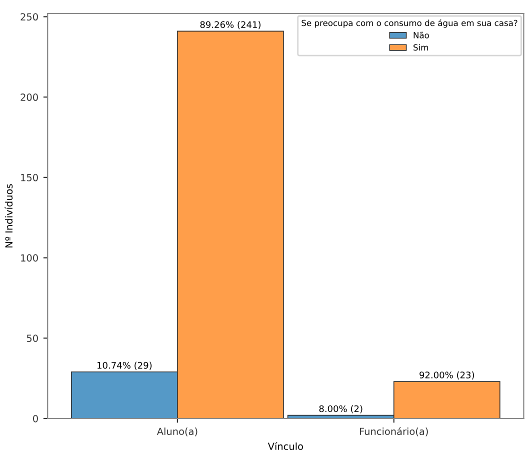  Describe the element at coordinates (29, 178) in the screenshot. I see `y-tick-label: 150` at that location.